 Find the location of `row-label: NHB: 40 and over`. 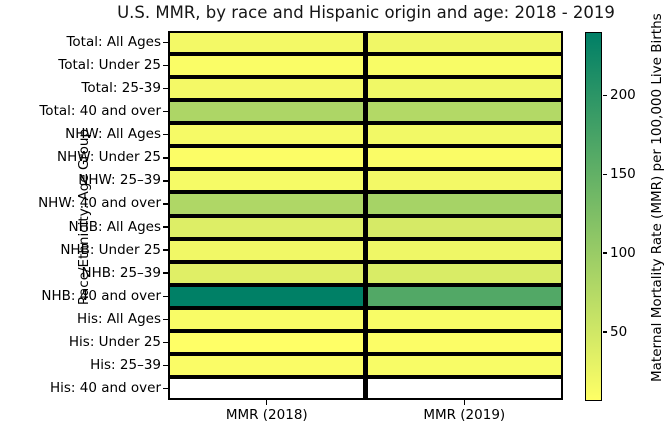

row-label: NHB: 40 and over is located at coordinates (101, 295).